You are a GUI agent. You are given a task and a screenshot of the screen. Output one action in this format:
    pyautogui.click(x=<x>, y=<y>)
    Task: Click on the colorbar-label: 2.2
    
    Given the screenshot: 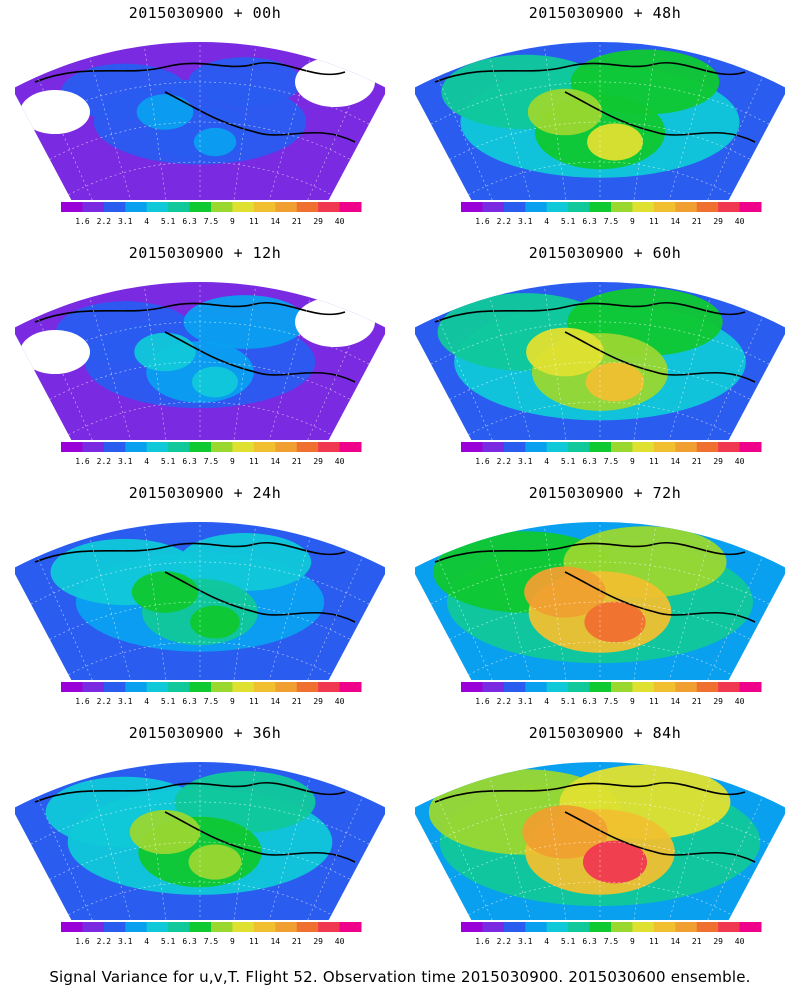 What is the action you would take?
    pyautogui.click(x=104, y=941)
    